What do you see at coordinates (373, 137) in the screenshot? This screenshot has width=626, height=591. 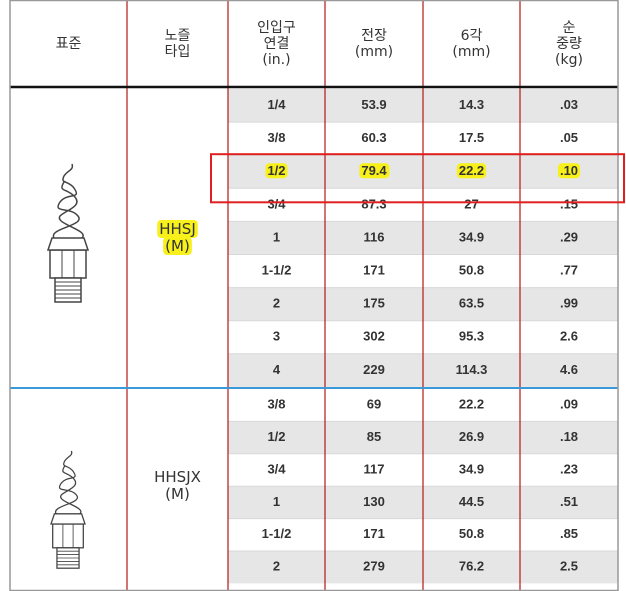 I see `cell-text: 60.3` at bounding box center [373, 137].